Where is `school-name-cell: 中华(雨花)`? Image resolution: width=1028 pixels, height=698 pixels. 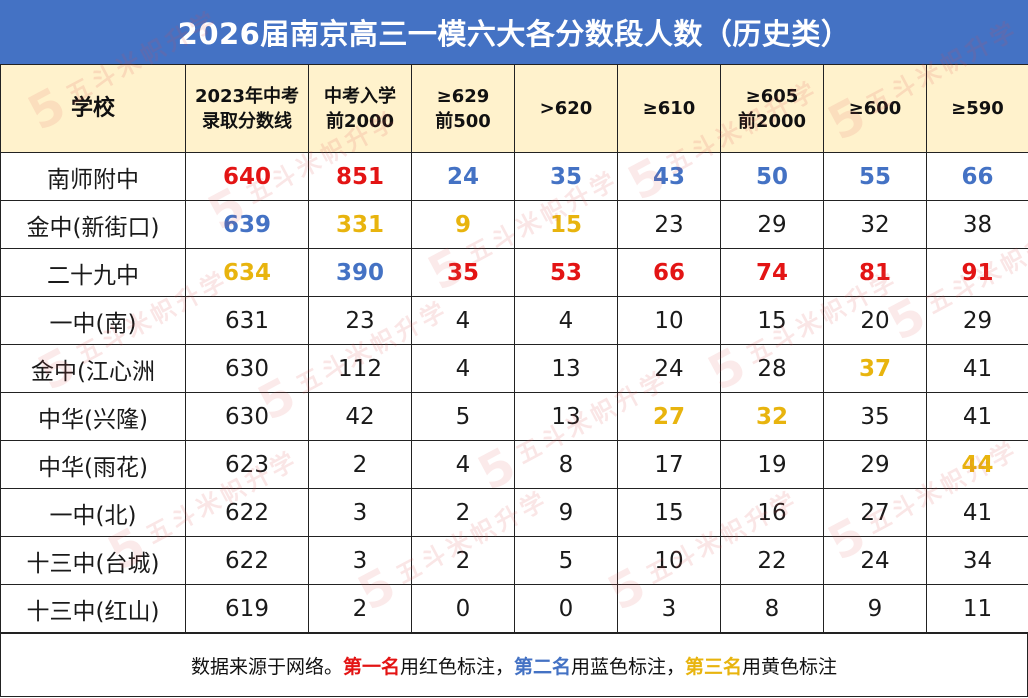 school-name-cell: 中华(雨花) is located at coordinates (93, 464).